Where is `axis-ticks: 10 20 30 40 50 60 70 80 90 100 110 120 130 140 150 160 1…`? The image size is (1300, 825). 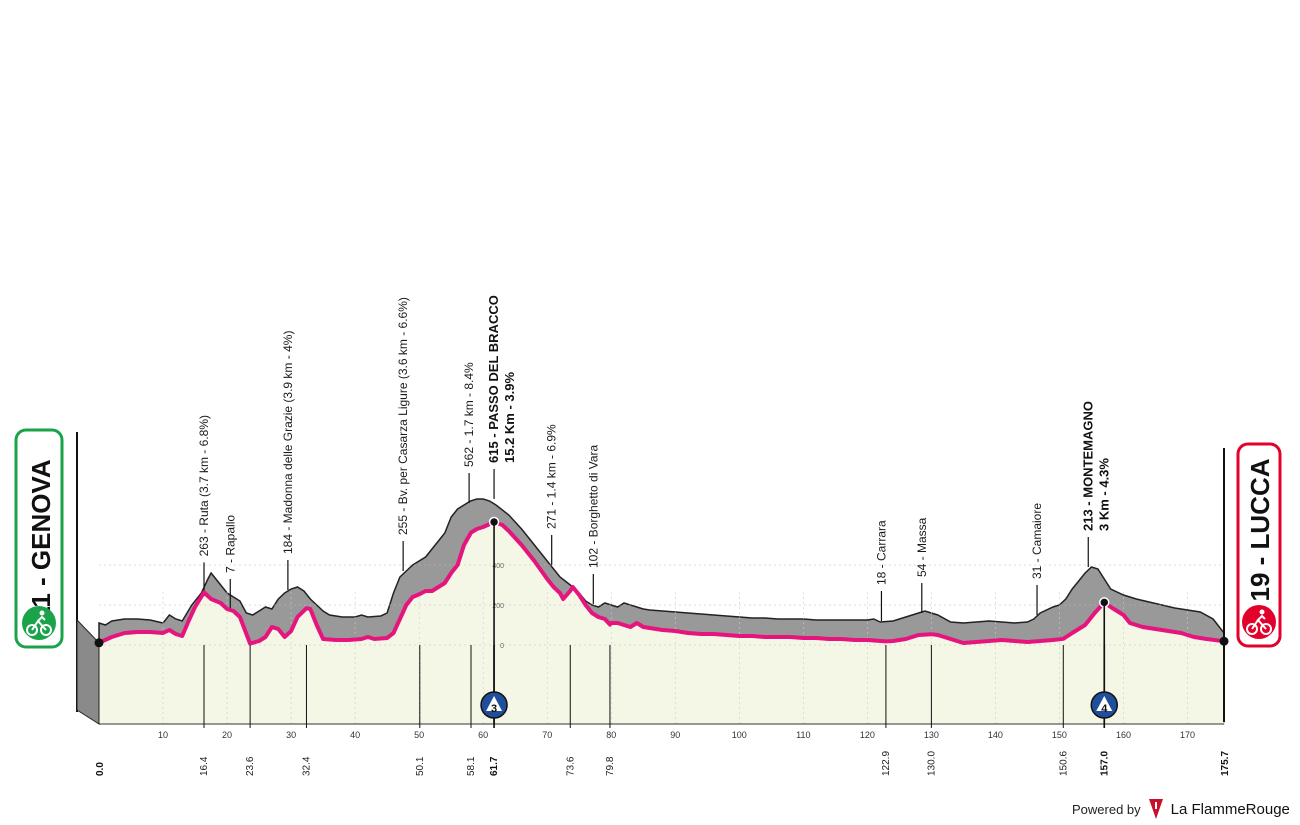
axis-ticks: 10 20 30 40 50 60 70 80 90 100 110 120 130 140 150 160 1… is located at coordinates (676, 735).